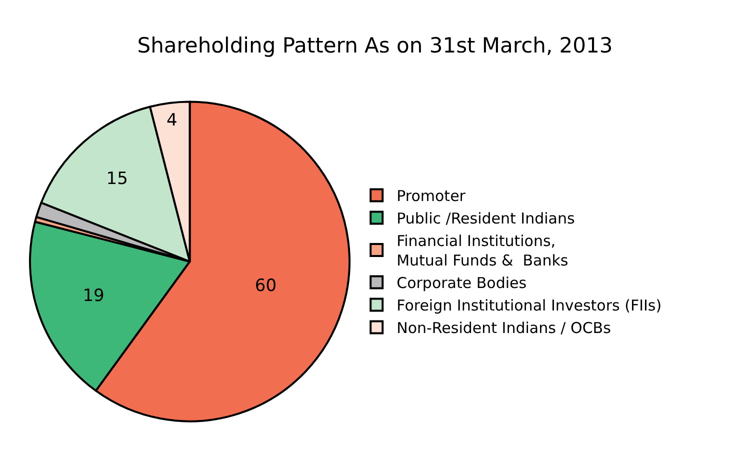  Describe the element at coordinates (93, 296) in the screenshot. I see `data-label: 19` at that location.